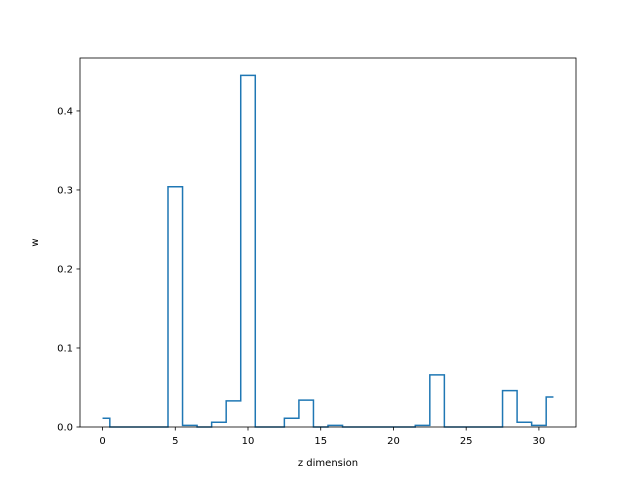 The height and width of the screenshot is (480, 640). I want to click on y-tick-label: 0.1, so click(65, 348).